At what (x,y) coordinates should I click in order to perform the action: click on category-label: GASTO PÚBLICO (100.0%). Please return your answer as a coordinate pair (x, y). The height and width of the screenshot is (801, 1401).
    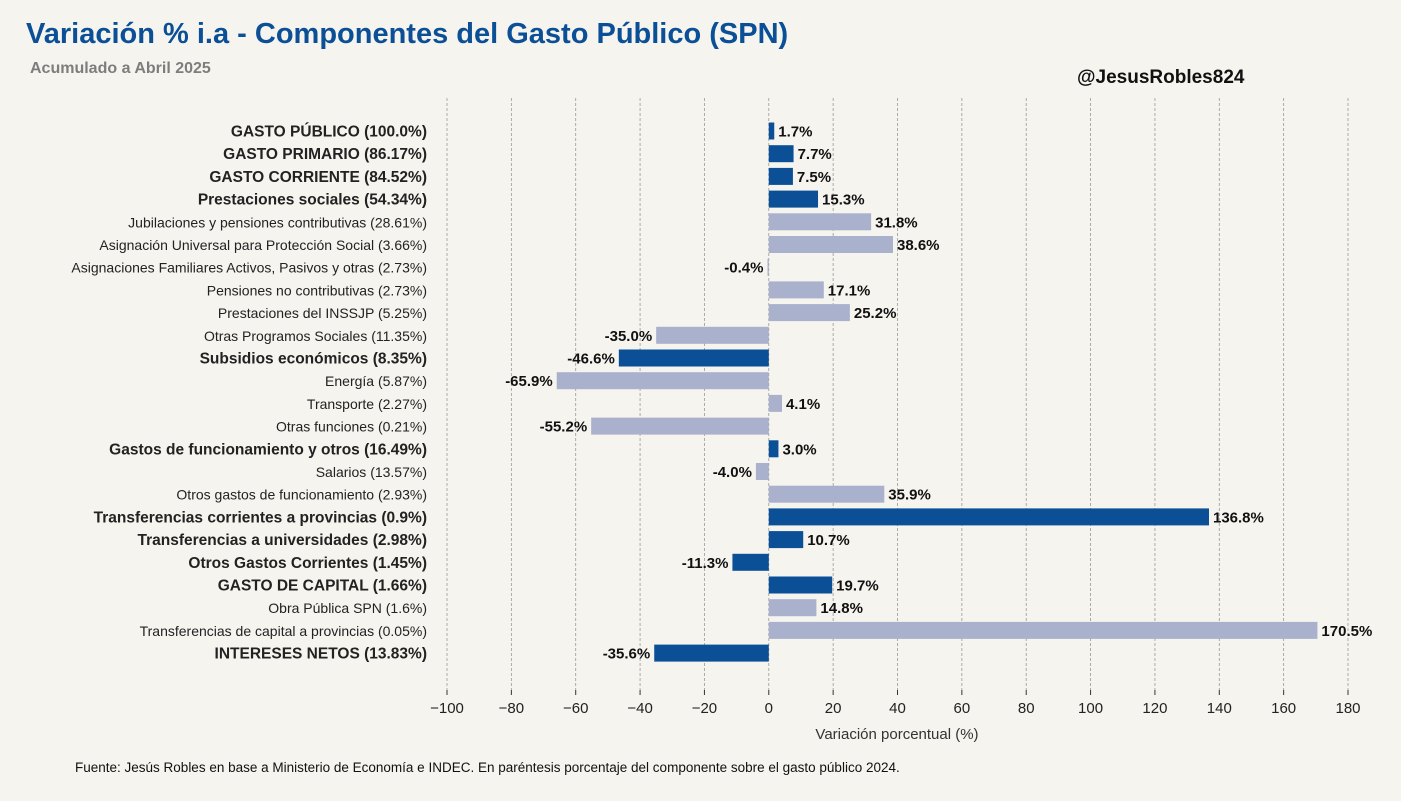
    Looking at the image, I should click on (329, 132).